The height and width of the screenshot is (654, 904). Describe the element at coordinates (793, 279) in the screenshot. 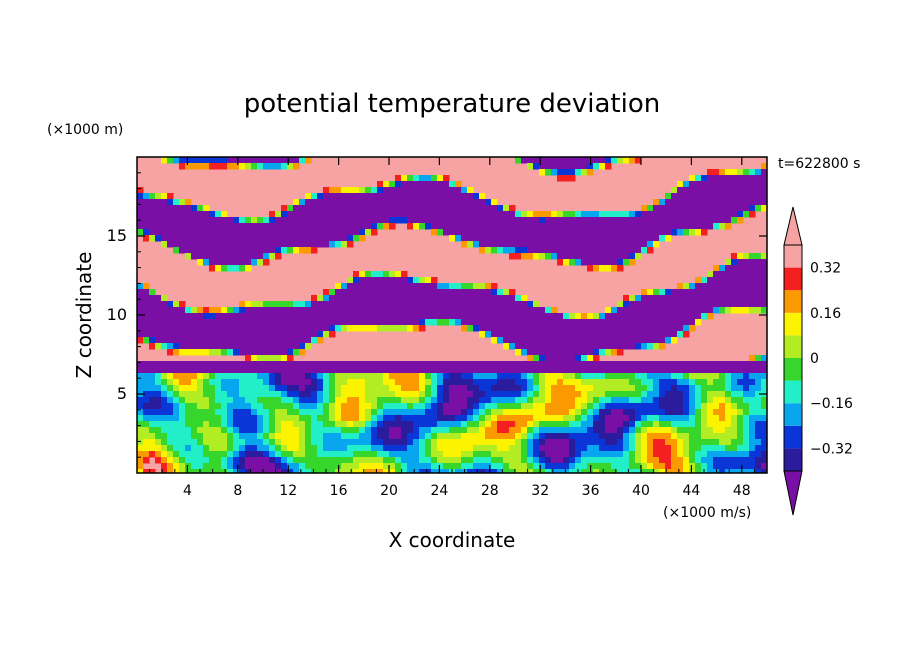

I see `colorbar-swatch` at that location.